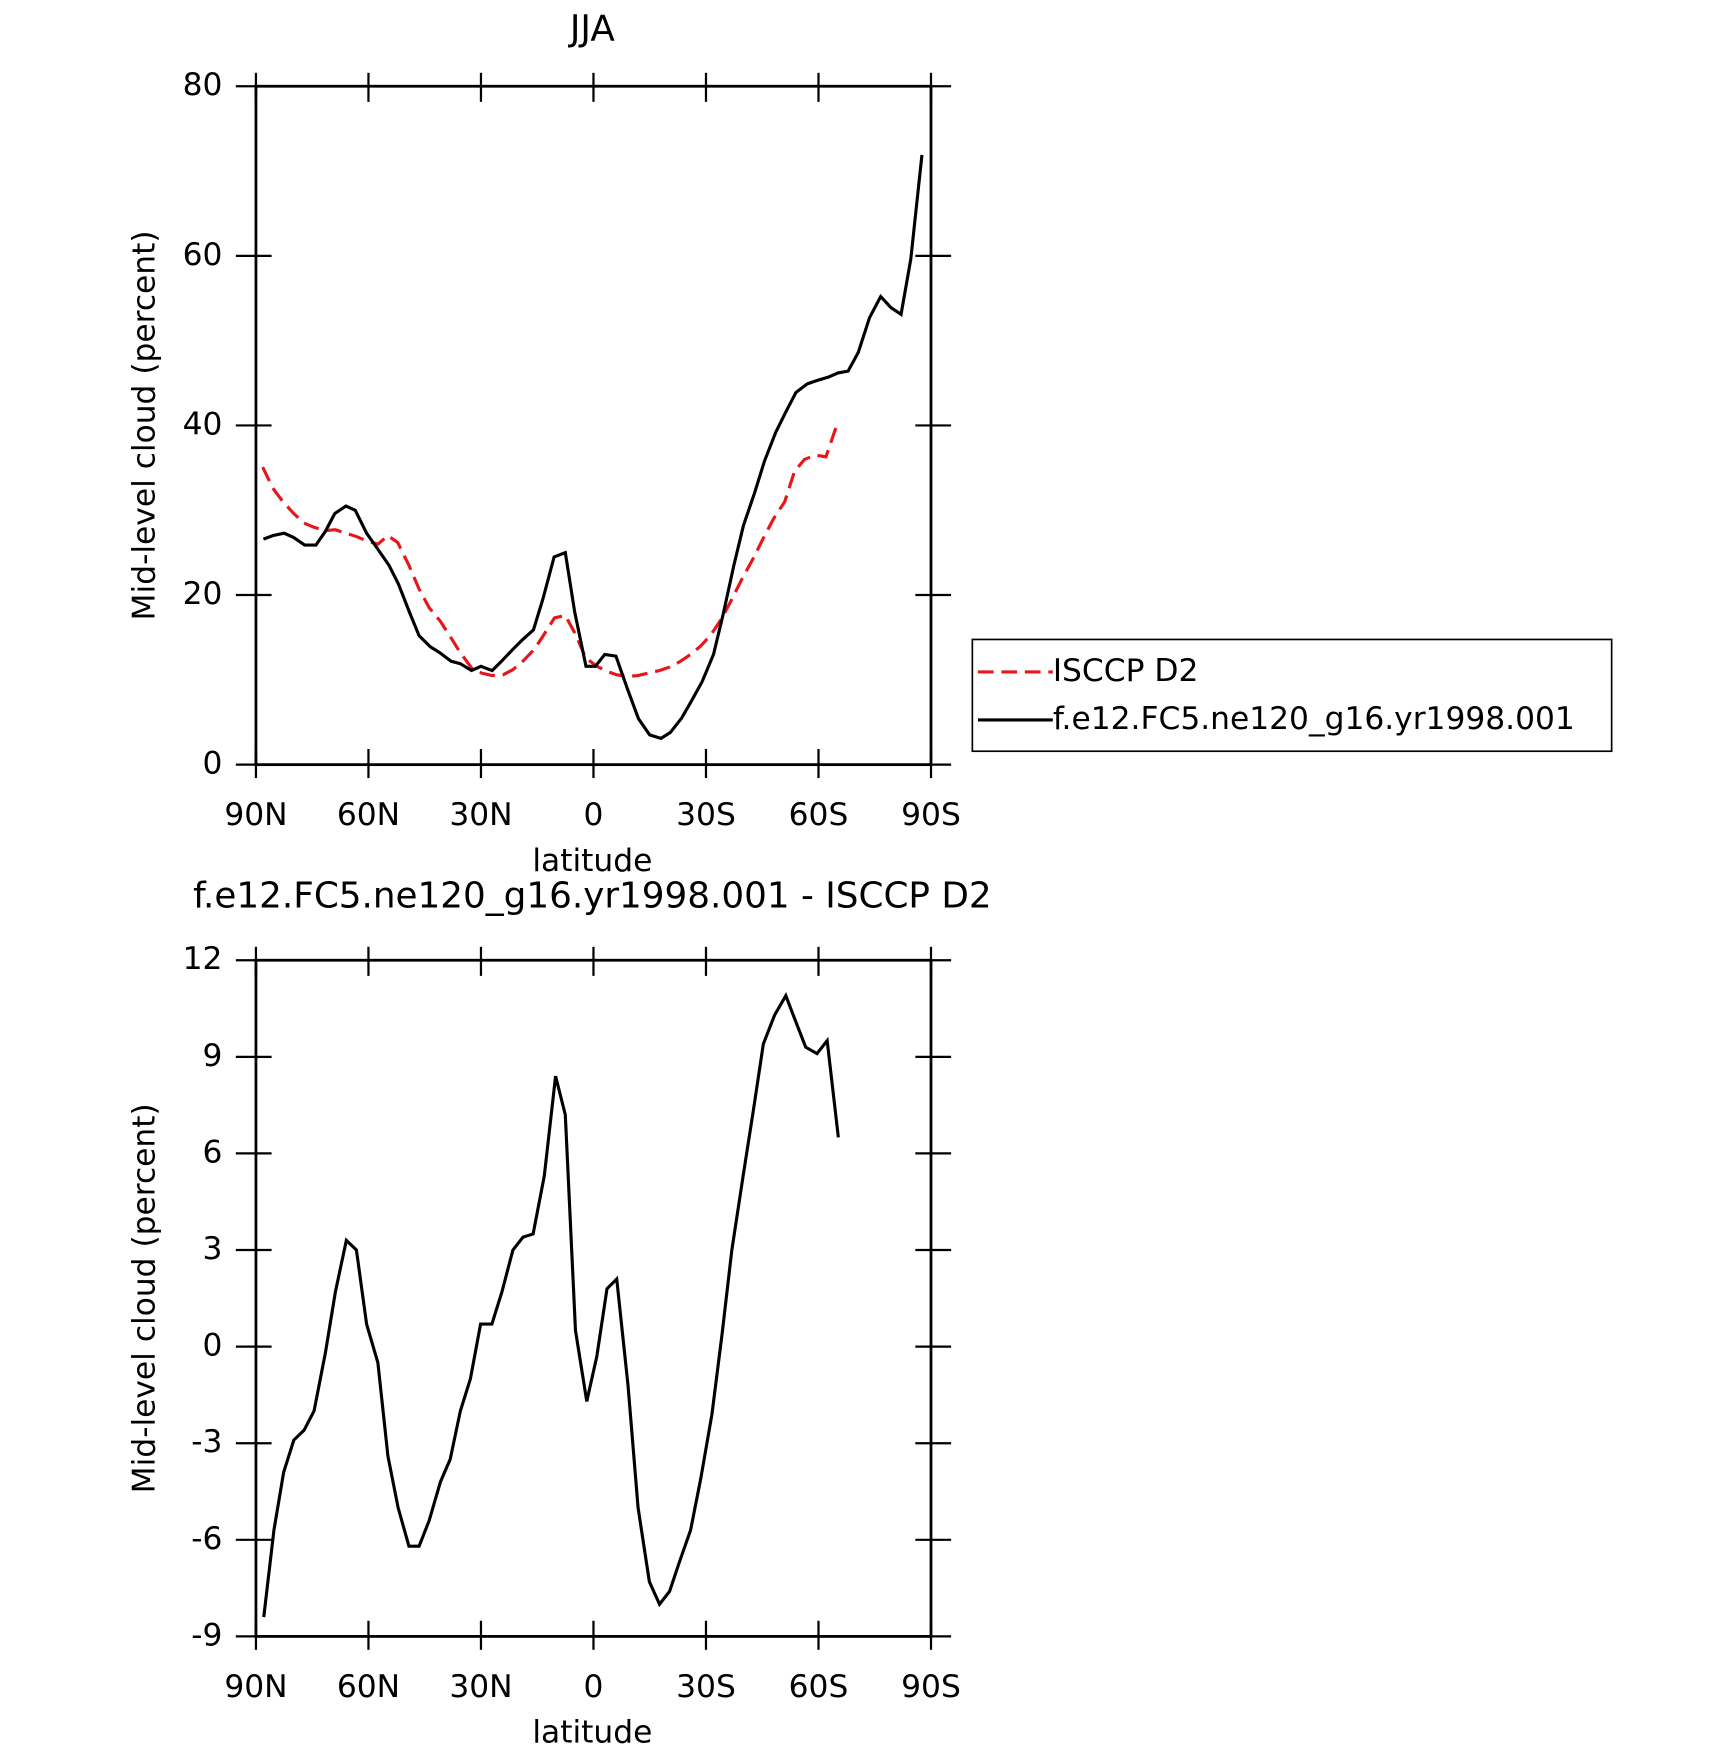 The image size is (1710, 1745). I want to click on y-tick-label: -9, so click(206, 1635).